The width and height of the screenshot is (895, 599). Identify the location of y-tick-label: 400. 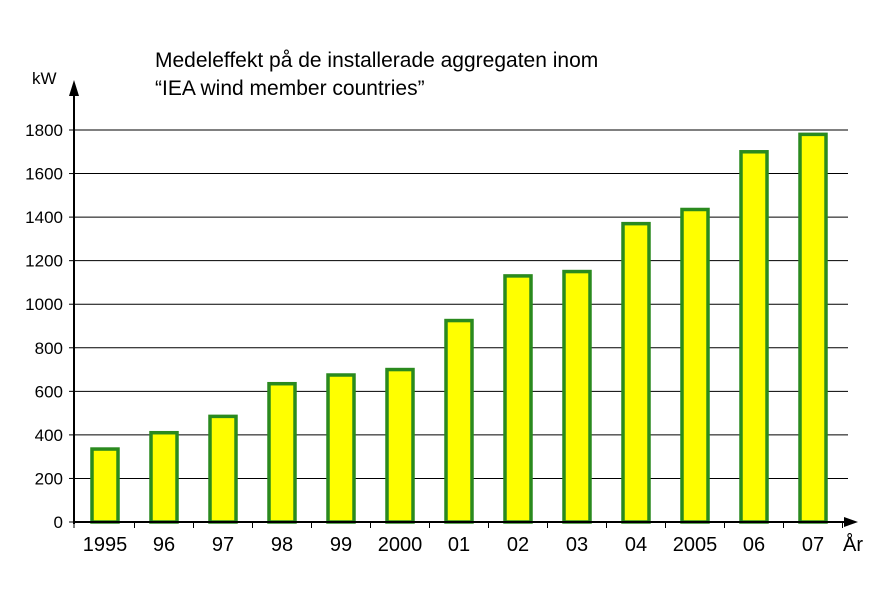
(49, 435).